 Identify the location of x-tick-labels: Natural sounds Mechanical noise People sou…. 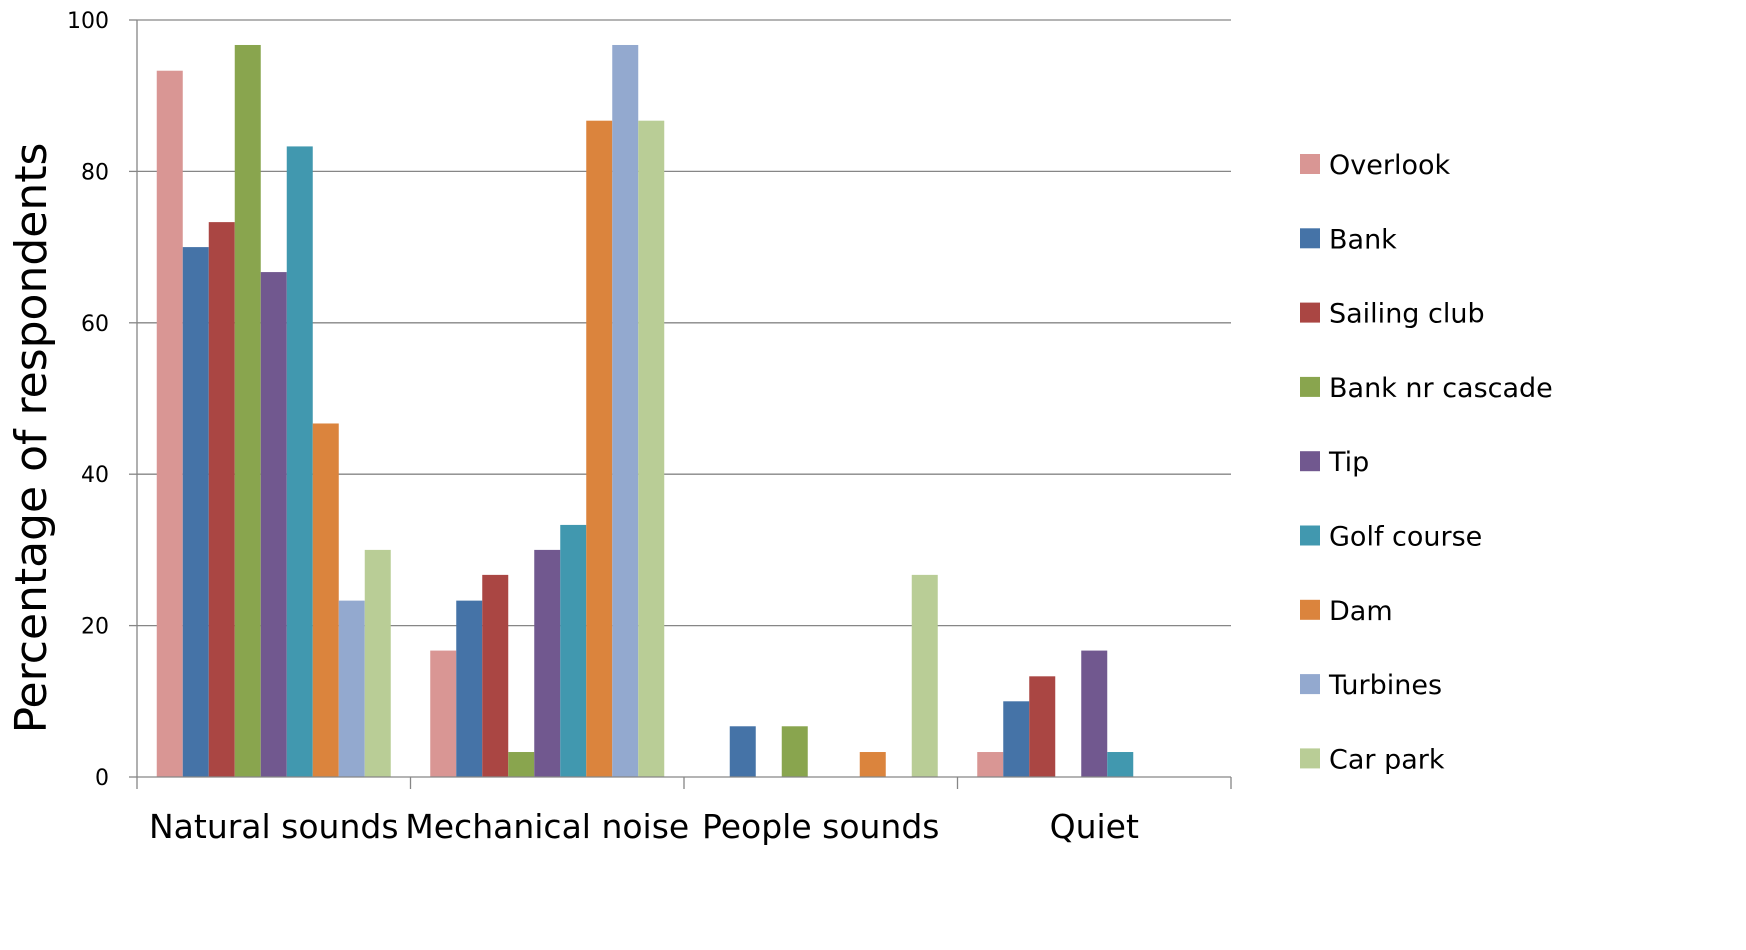
(644, 826).